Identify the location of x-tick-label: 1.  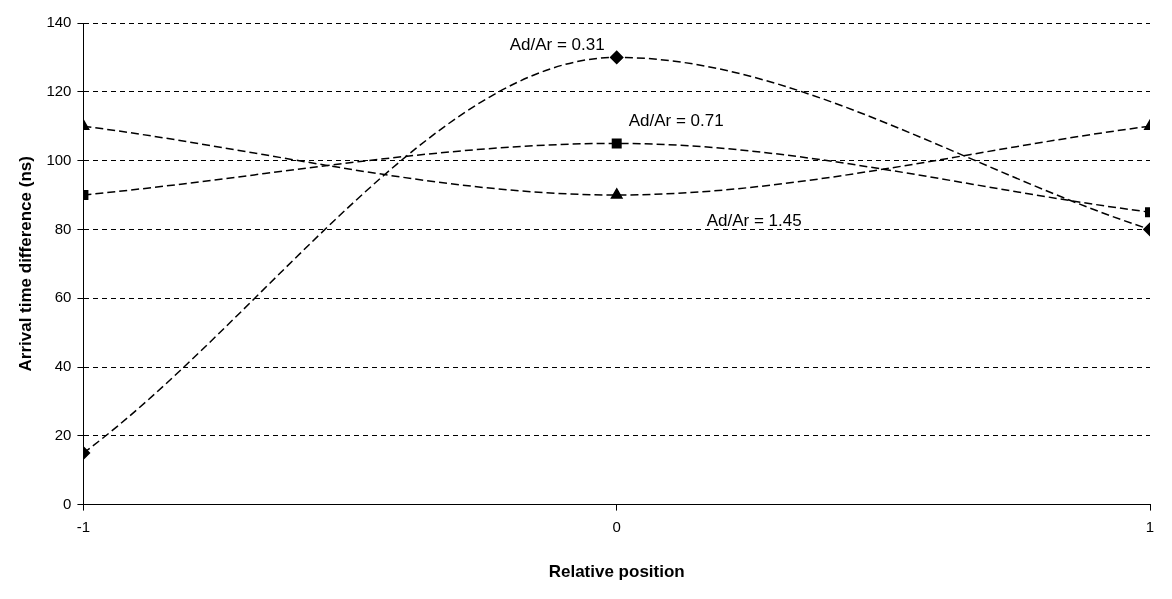
(1150, 526).